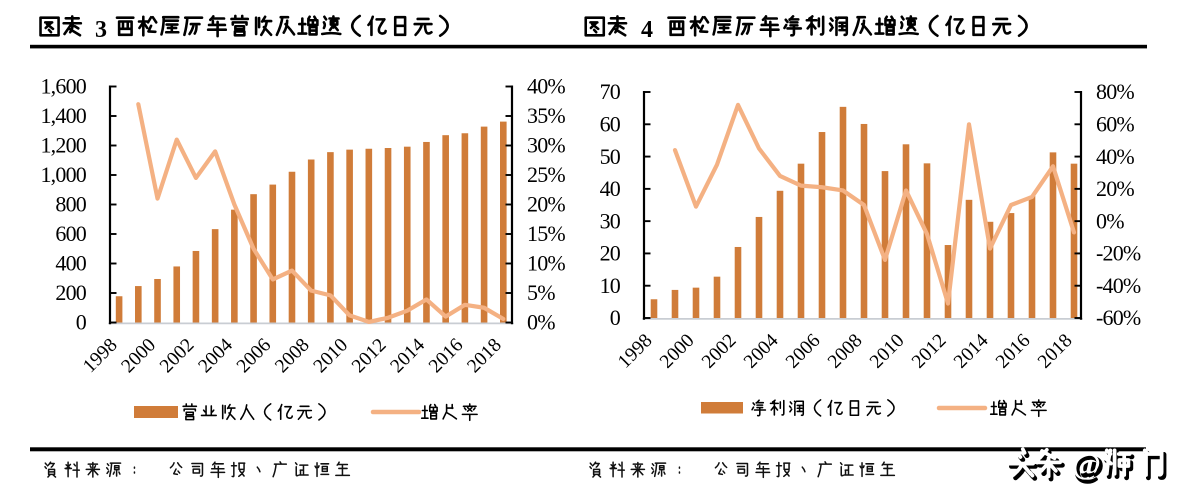 The width and height of the screenshot is (1177, 496). I want to click on svg-text: 10, so click(610, 285).